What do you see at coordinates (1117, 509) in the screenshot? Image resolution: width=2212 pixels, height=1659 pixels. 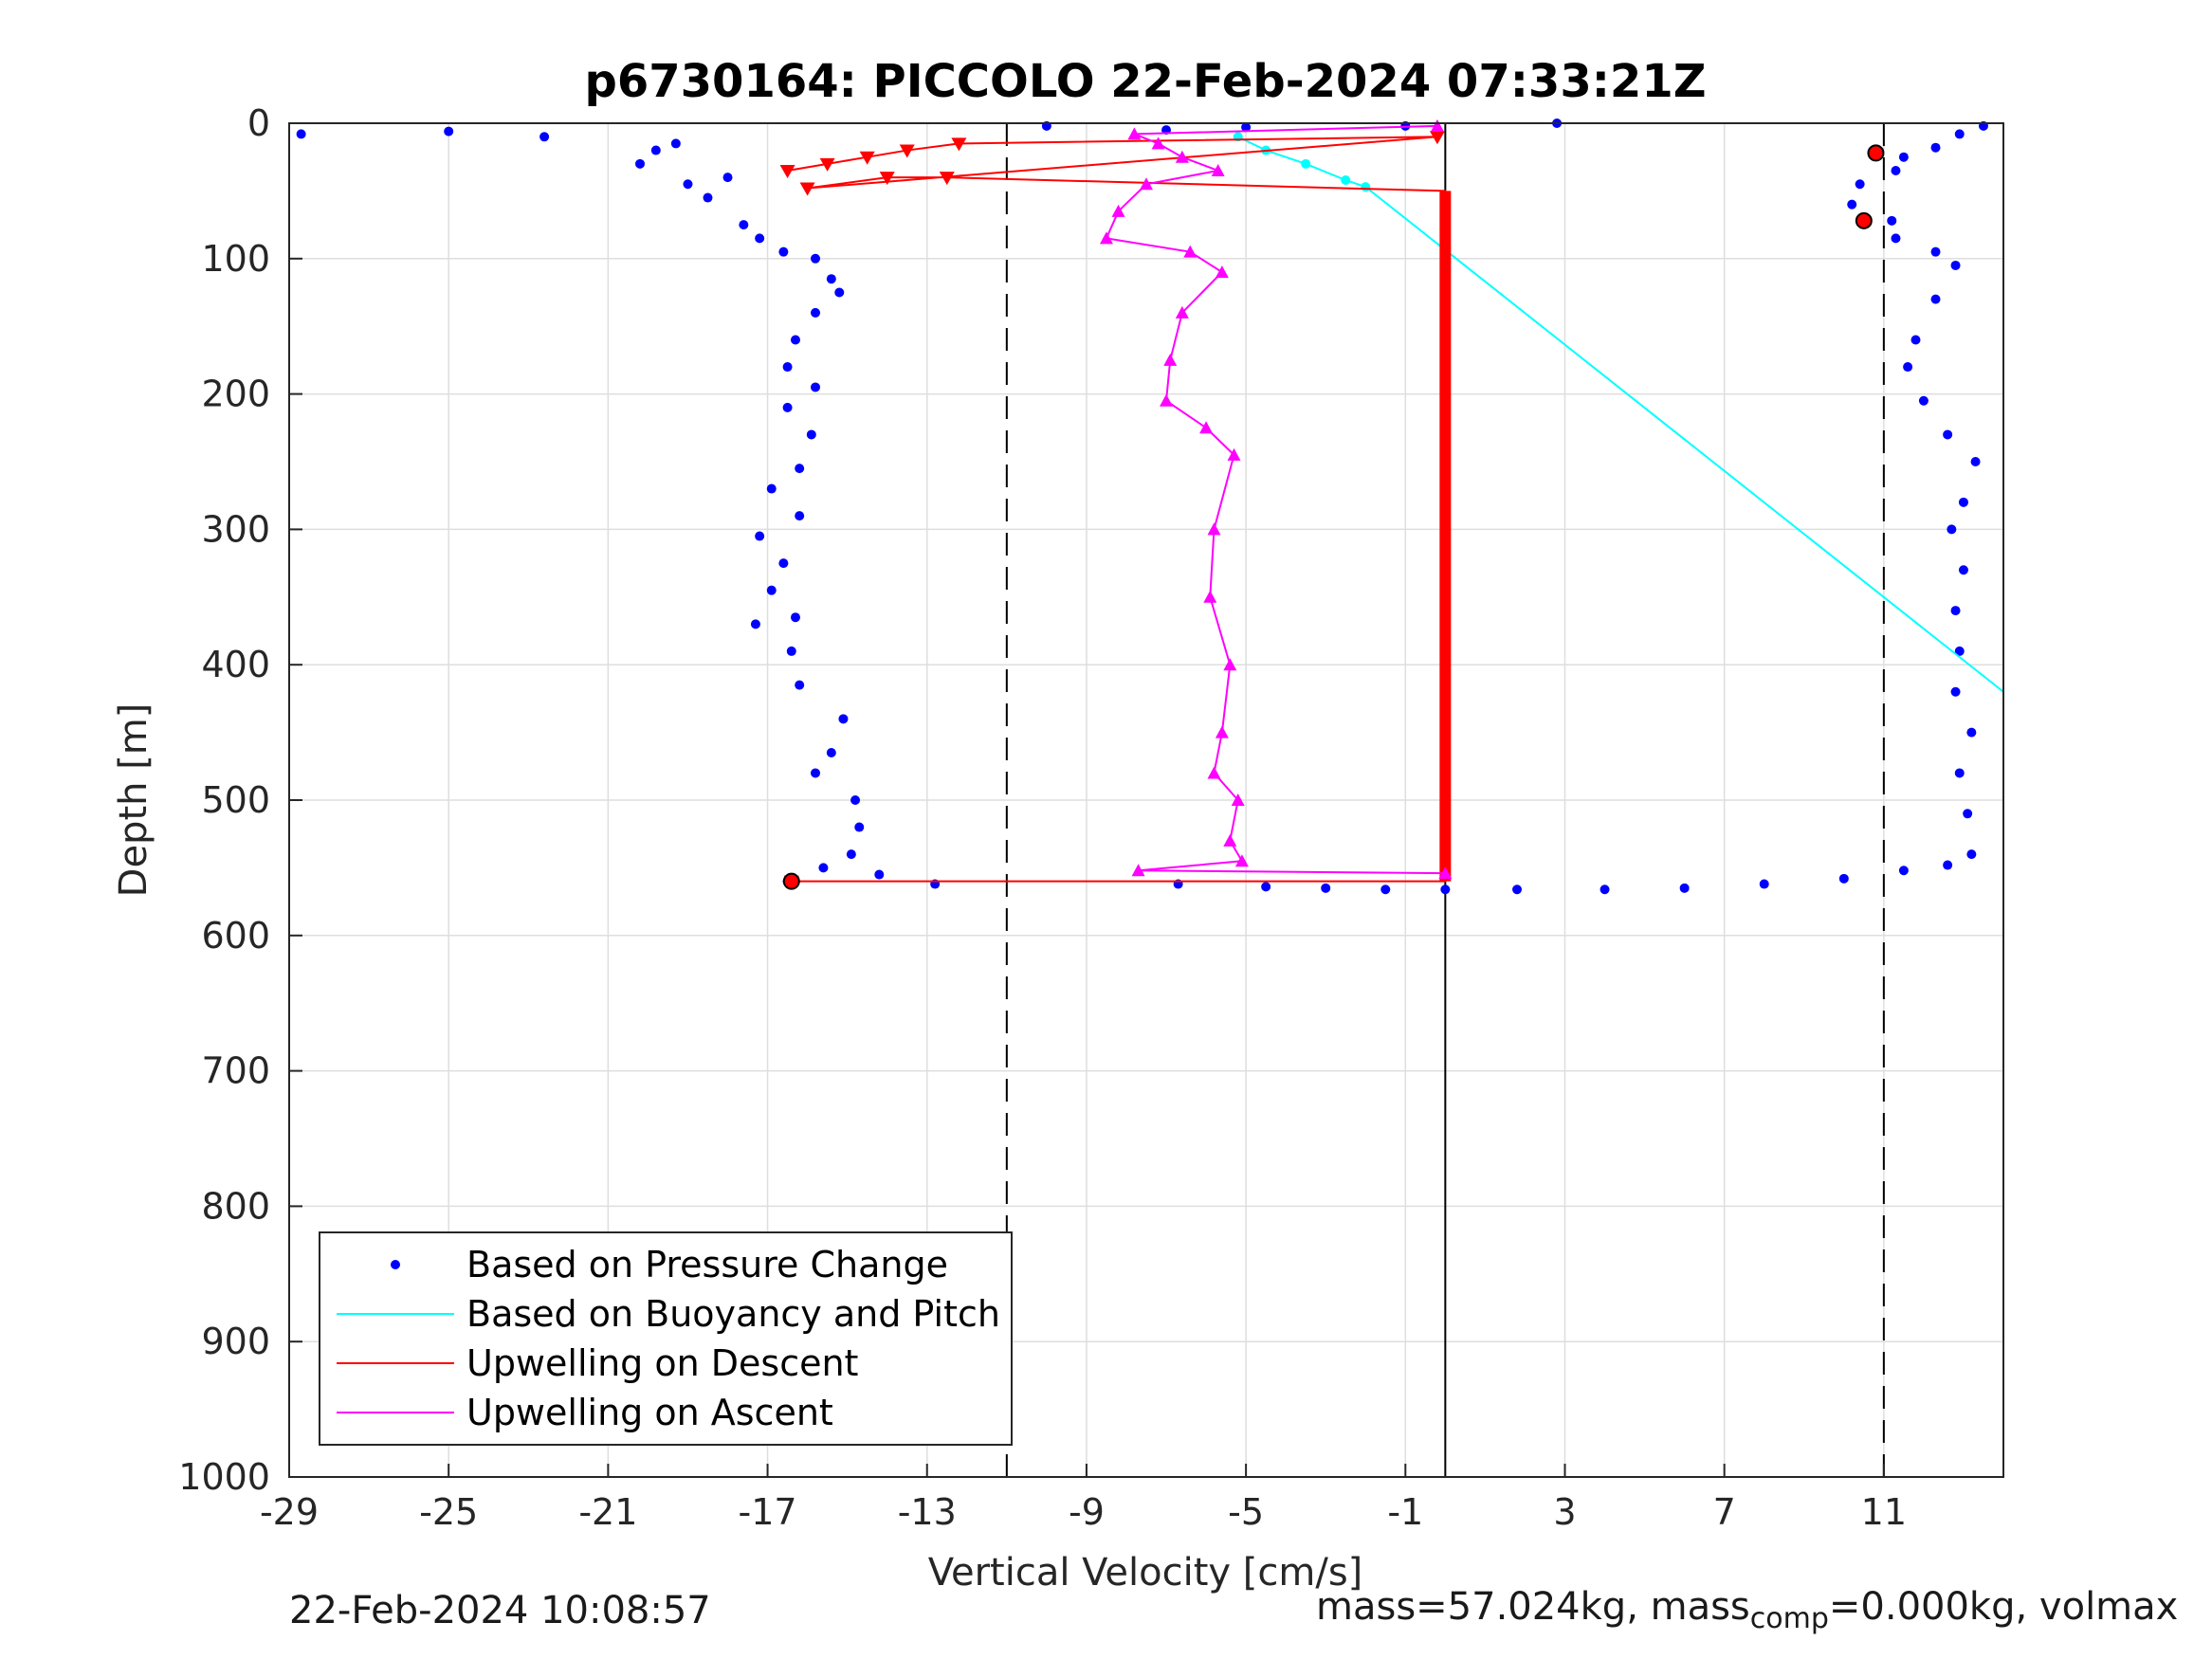 I see `descent-line` at bounding box center [1117, 509].